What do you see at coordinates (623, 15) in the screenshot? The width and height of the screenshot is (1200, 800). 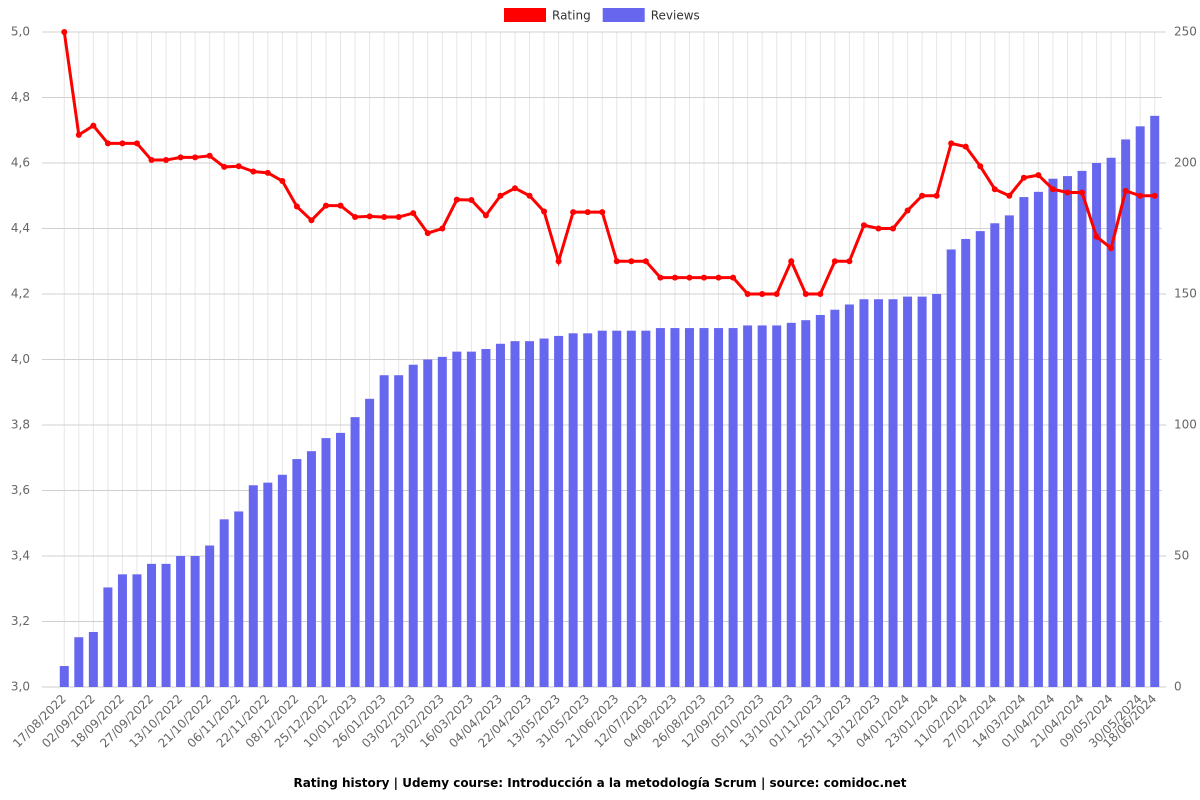 I see `legend-swatch` at bounding box center [623, 15].